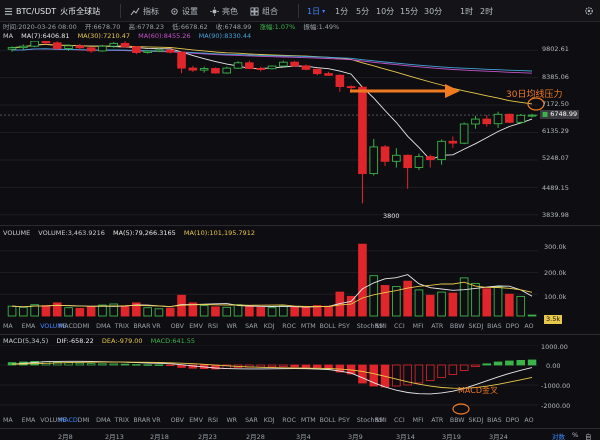 This screenshot has width=600, height=440. I want to click on settings-button: 设置, so click(184, 11).